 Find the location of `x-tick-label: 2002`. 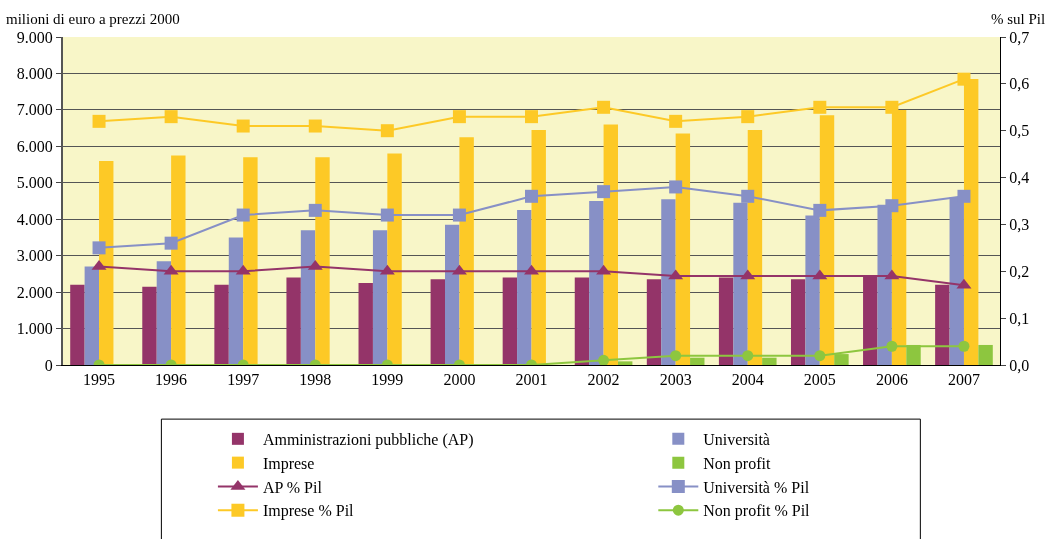

x-tick-label: 2002 is located at coordinates (603, 380).